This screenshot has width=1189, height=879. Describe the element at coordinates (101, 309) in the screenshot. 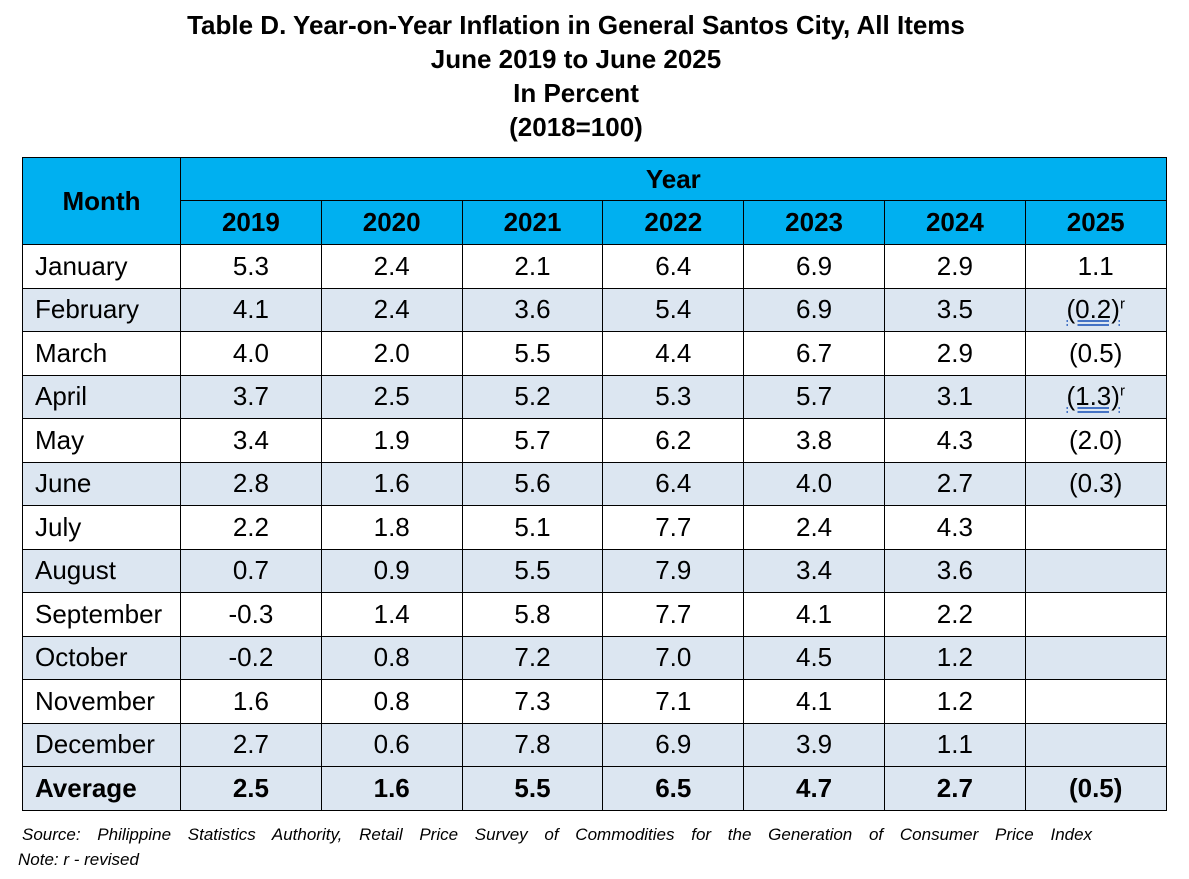

I see `month-cell: February` at that location.